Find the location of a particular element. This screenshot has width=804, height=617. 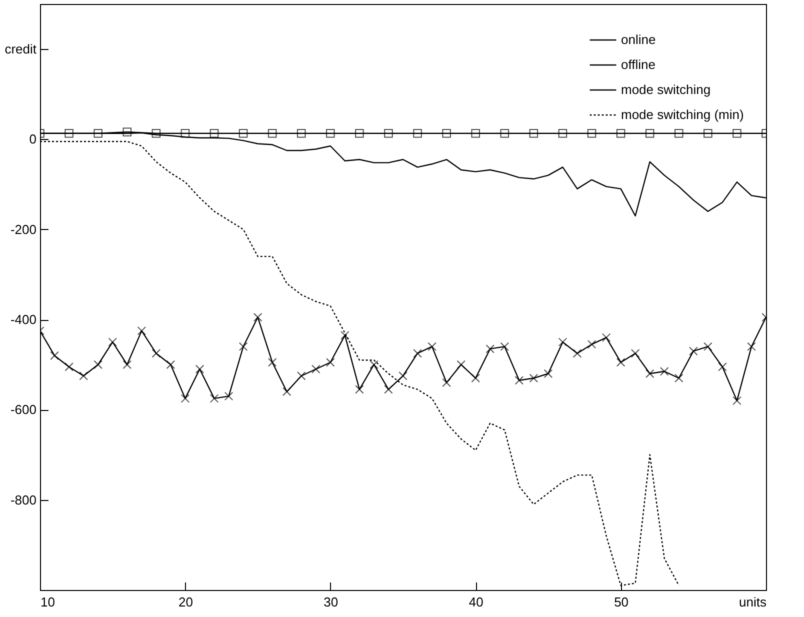

x-tick-label: 30 is located at coordinates (331, 602).